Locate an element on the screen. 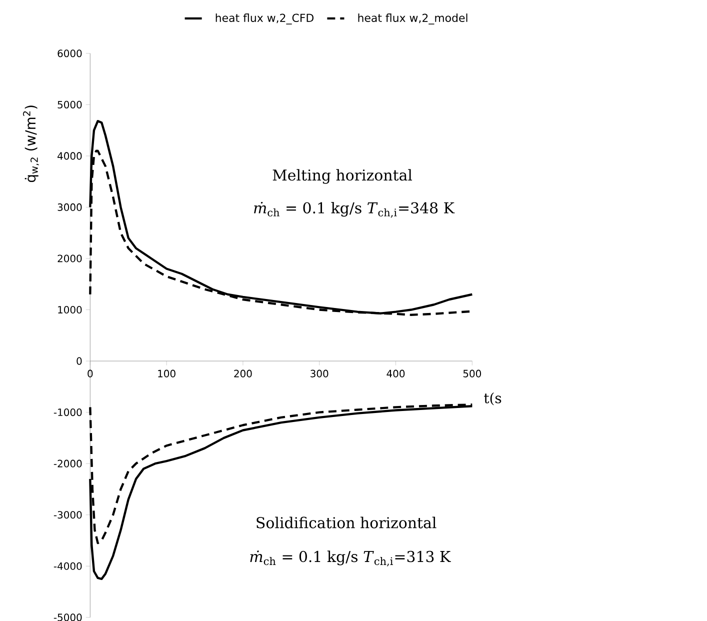  y-tick-label: 4000 is located at coordinates (70, 156).